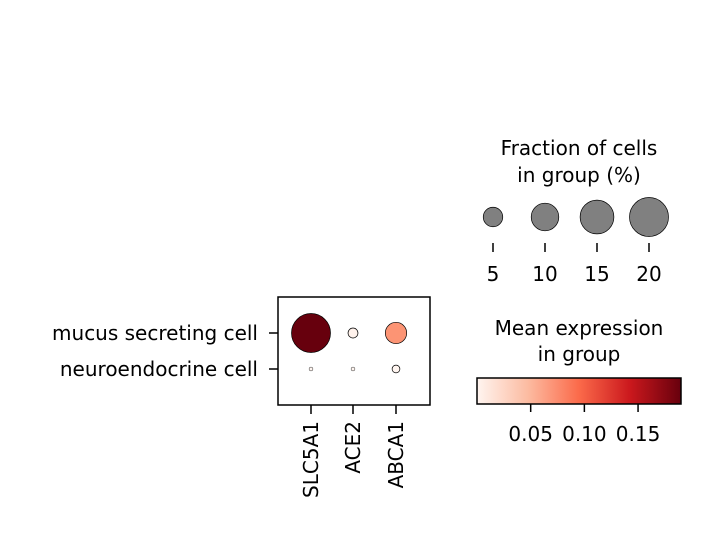 This screenshot has height=533, width=702. What do you see at coordinates (648, 274) in the screenshot?
I see `size-legend-label: 20` at bounding box center [648, 274].